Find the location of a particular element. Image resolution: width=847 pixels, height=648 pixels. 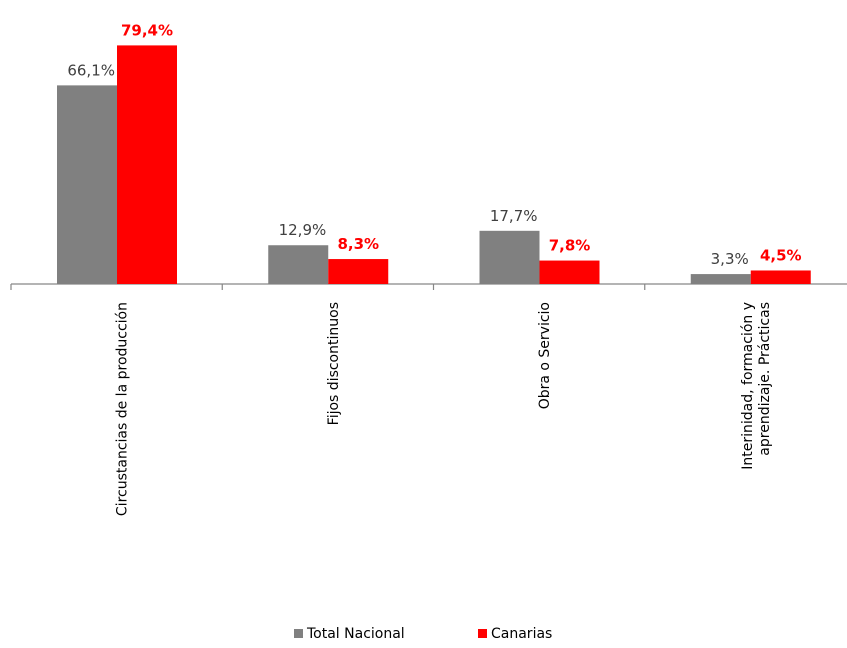

legend-label: Total Nacional is located at coordinates (355, 634).